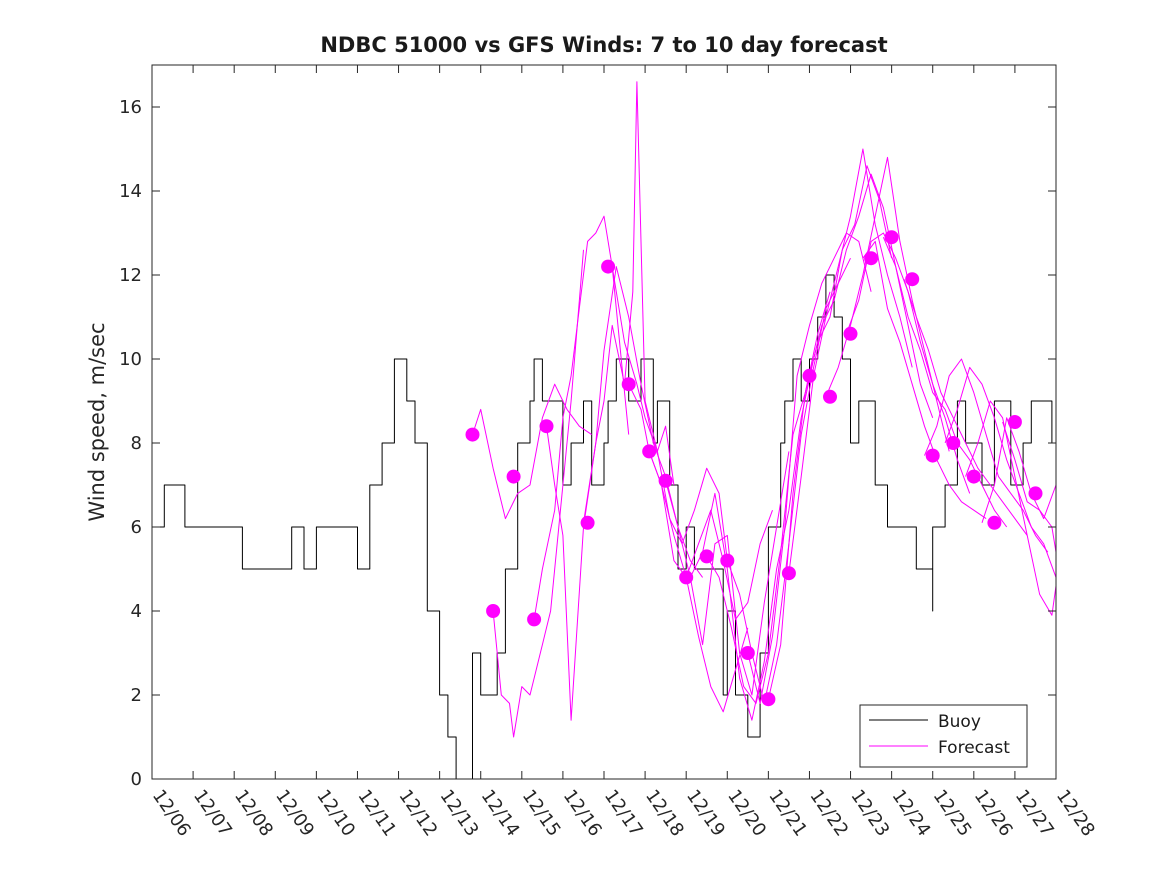 The height and width of the screenshot is (875, 1167). Describe the element at coordinates (136, 695) in the screenshot. I see `y-tick-label: 2` at that location.